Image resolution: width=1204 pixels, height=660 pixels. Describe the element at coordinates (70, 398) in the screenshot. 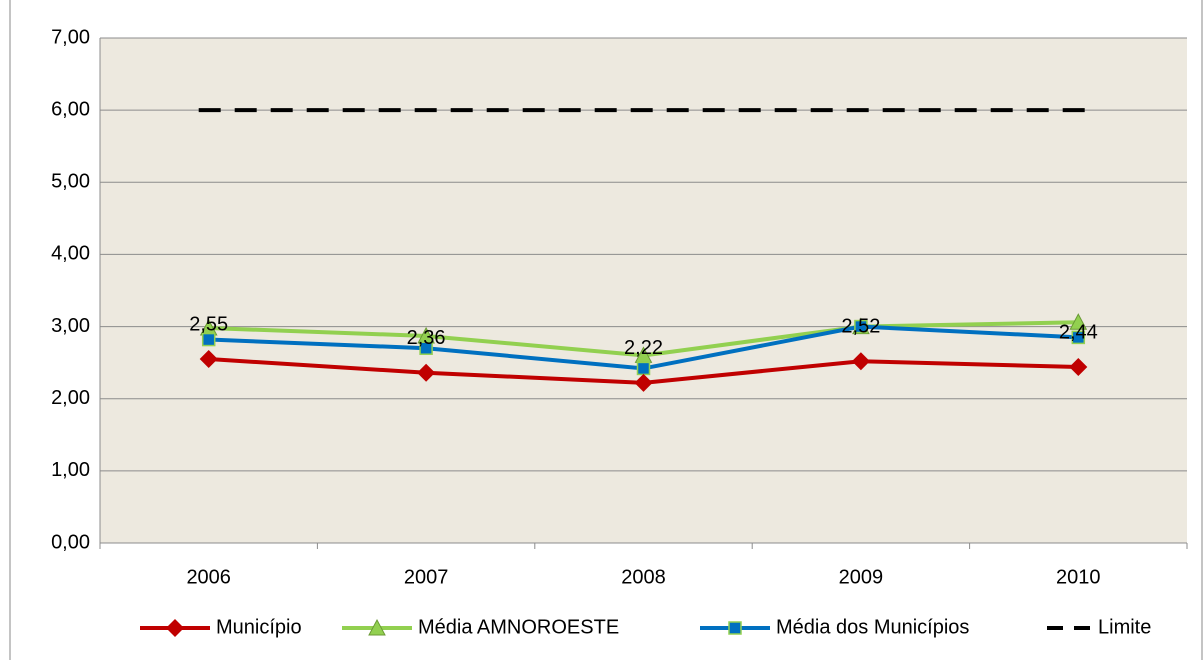

I see `y-tick-label: 2,00` at that location.